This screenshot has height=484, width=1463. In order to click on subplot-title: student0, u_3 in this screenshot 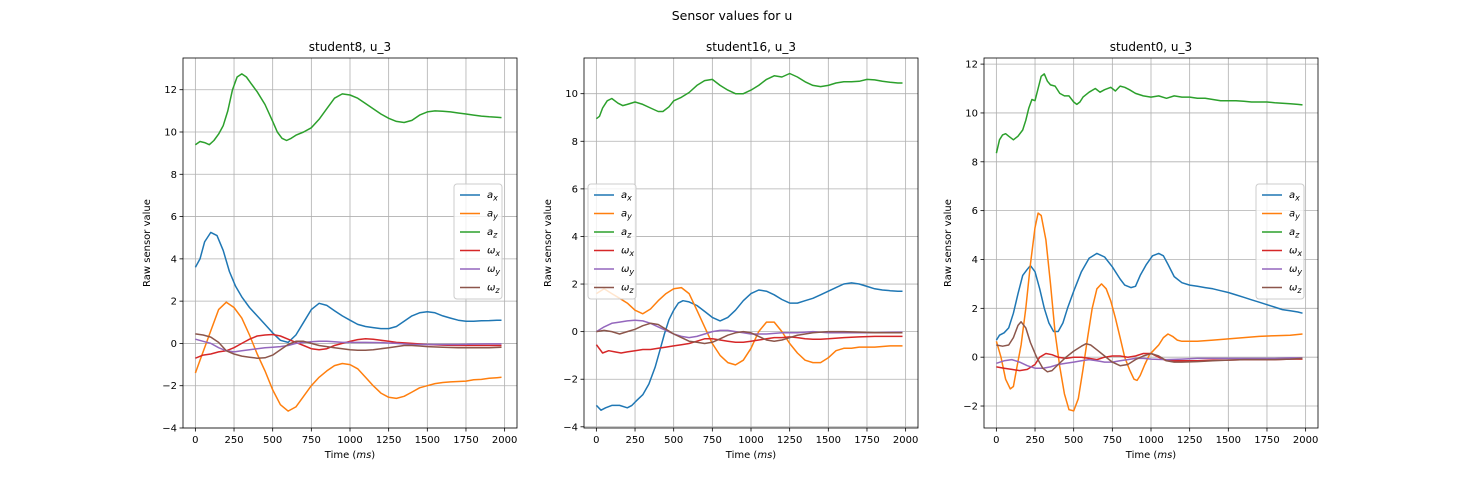, I will do `click(1151, 47)`.